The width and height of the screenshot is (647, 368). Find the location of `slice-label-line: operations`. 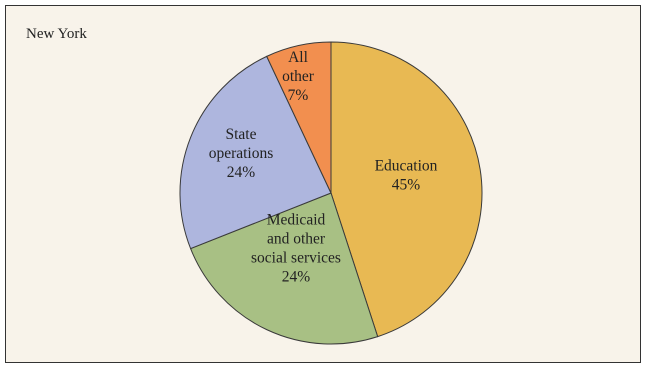

slice-label-line: operations is located at coordinates (241, 153).